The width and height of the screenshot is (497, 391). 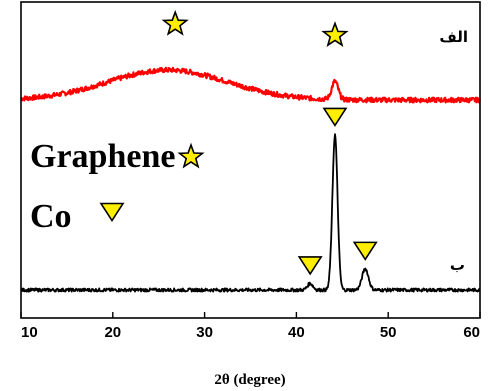 I want to click on x-tick-label: 50, so click(x=388, y=332).